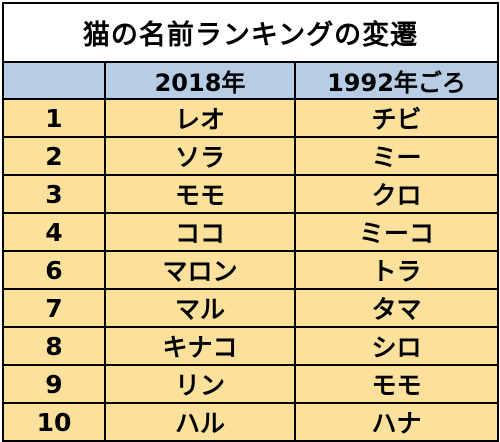 The image size is (500, 442). I want to click on table-row: 1 レオ チビ, so click(251, 118).